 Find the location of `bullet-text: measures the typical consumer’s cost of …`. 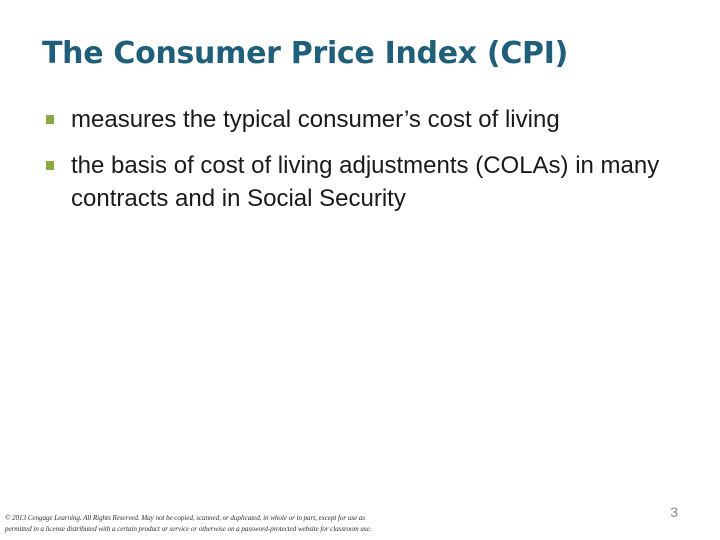

bullet-text: measures the typical consumer’s cost of … is located at coordinates (315, 119).